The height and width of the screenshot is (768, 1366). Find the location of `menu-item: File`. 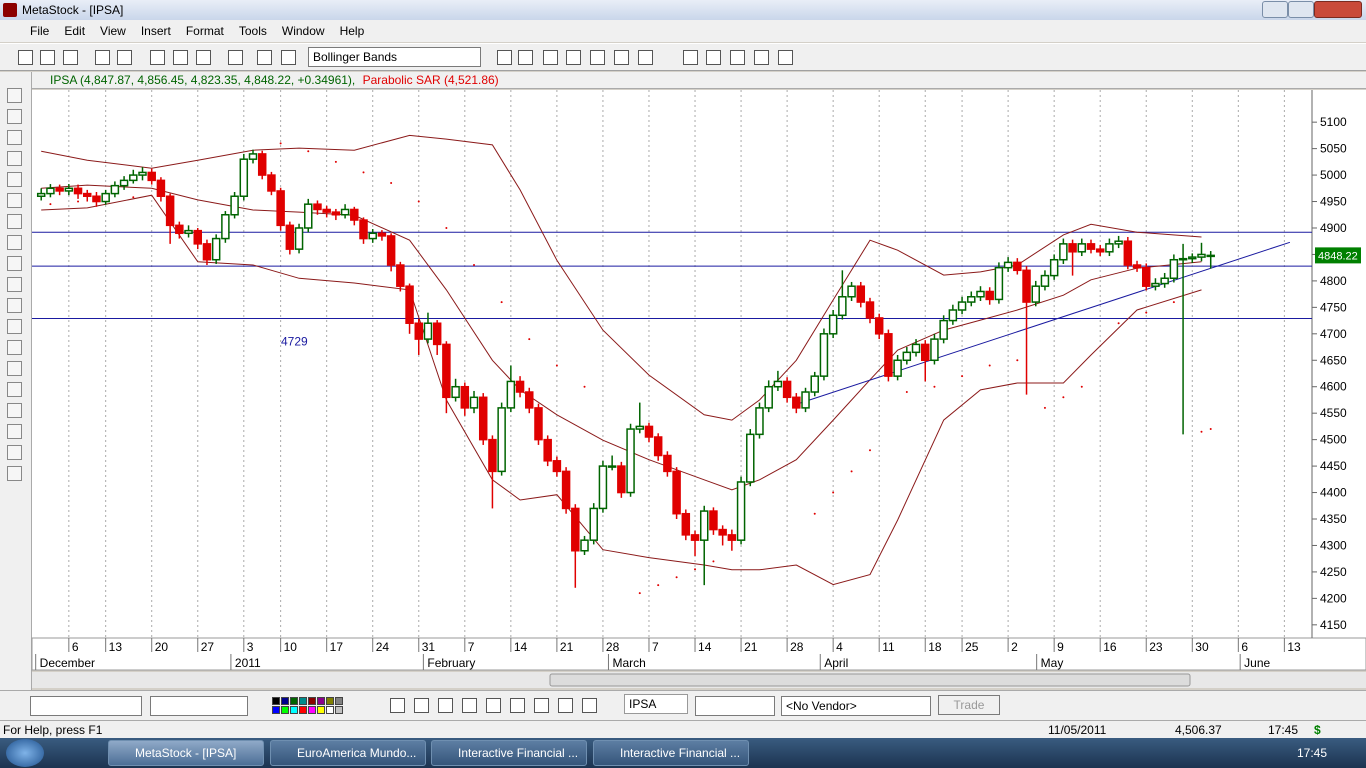

menu-item: File is located at coordinates (40, 31).